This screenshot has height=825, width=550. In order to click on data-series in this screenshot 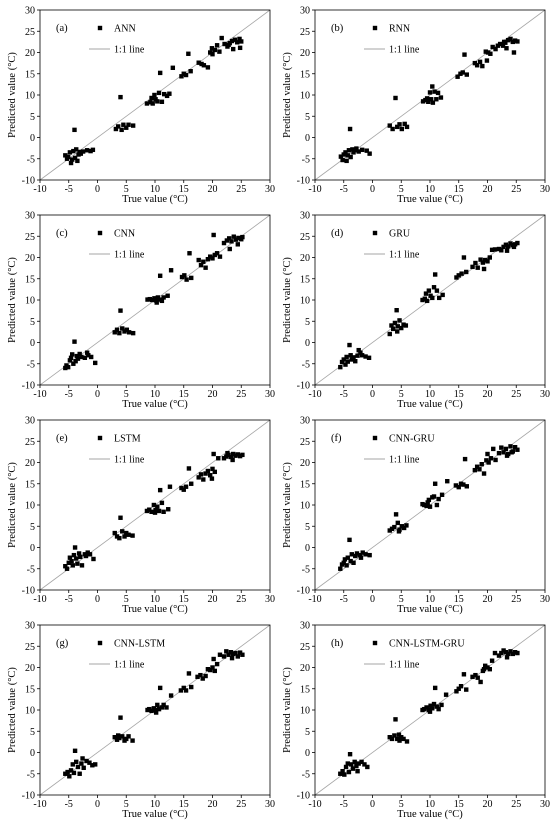, I will do `click(429, 100)`.